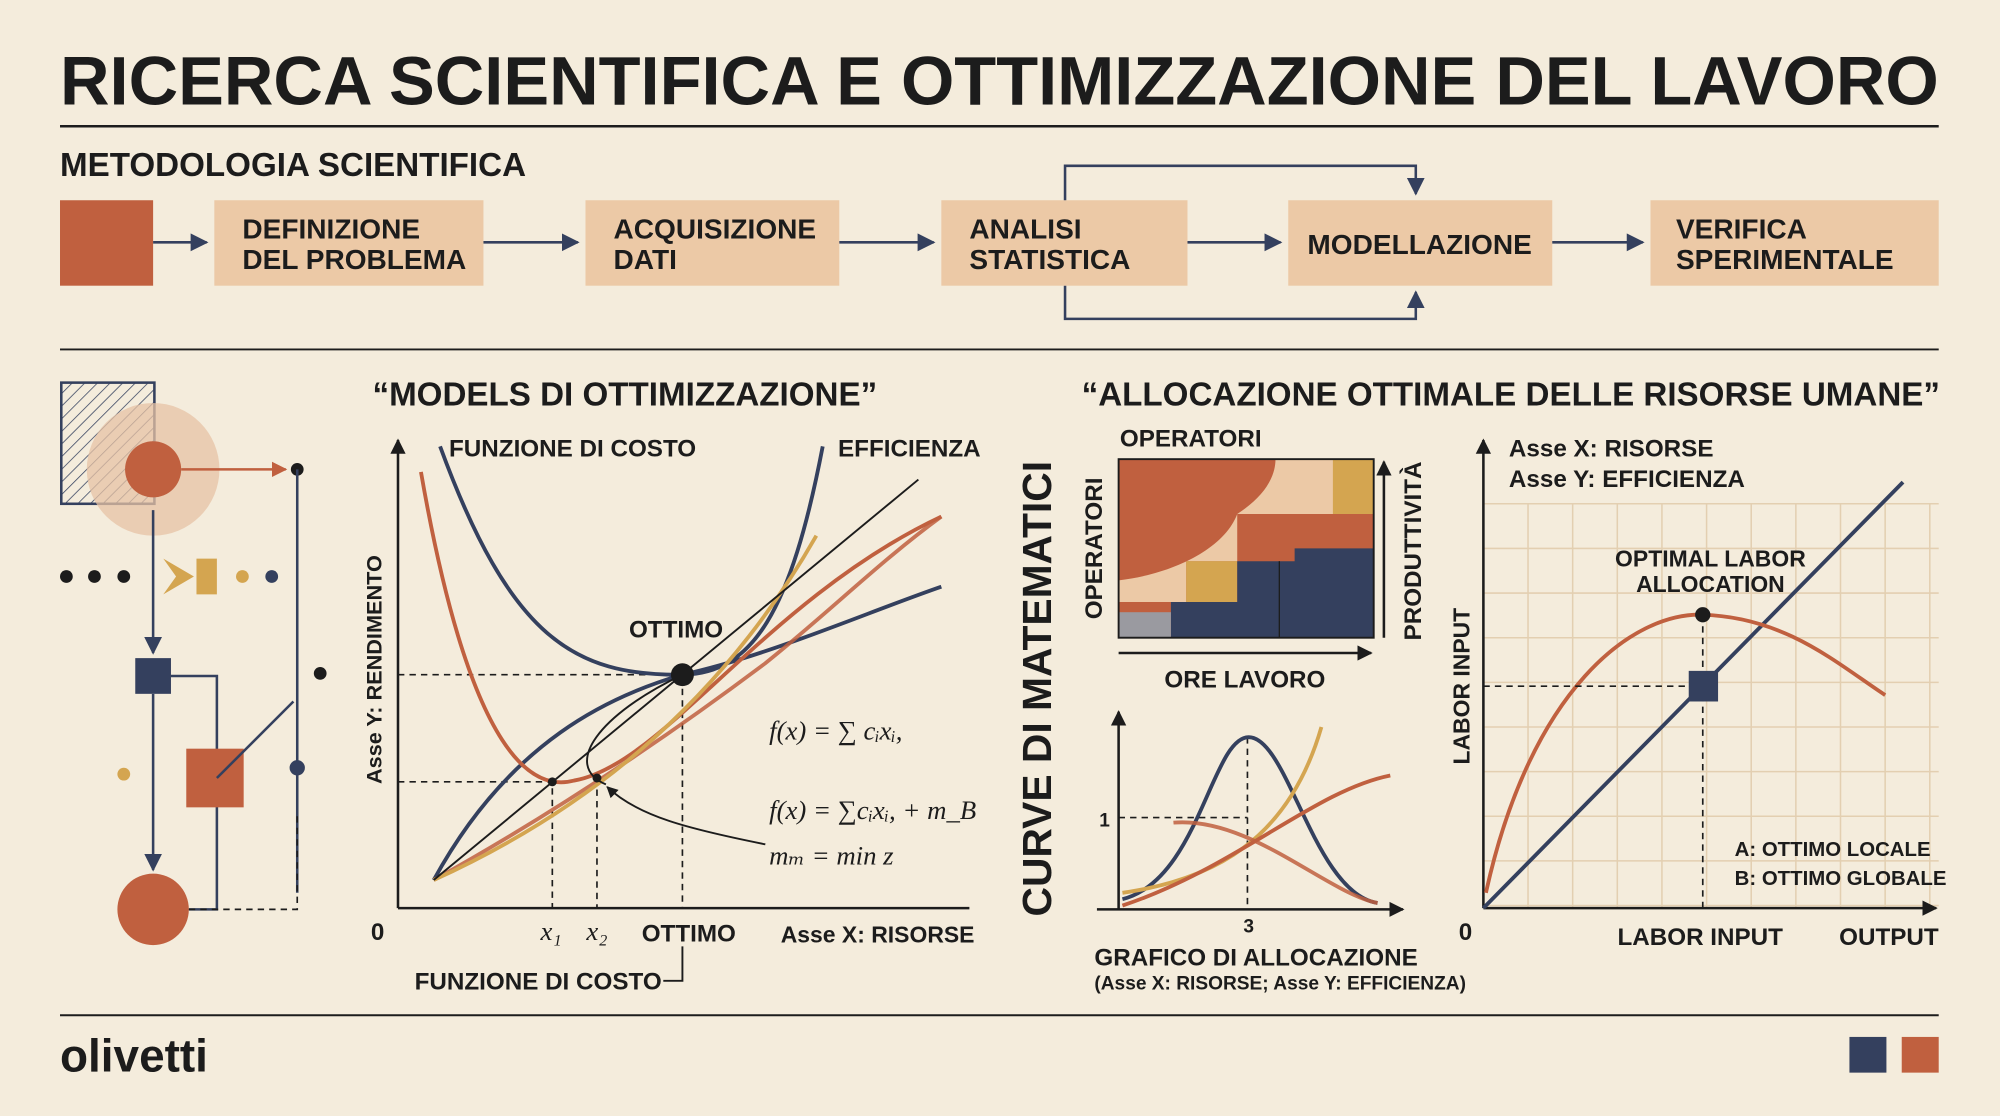  What do you see at coordinates (1461, 686) in the screenshot?
I see `y-axis-label: LABOR INPUT` at bounding box center [1461, 686].